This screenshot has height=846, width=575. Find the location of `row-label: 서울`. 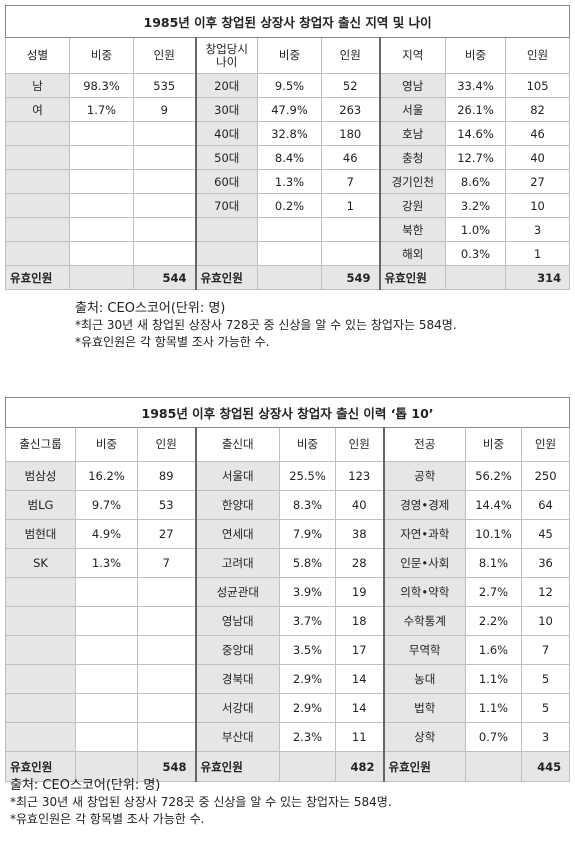

row-label: 서울 is located at coordinates (412, 109).